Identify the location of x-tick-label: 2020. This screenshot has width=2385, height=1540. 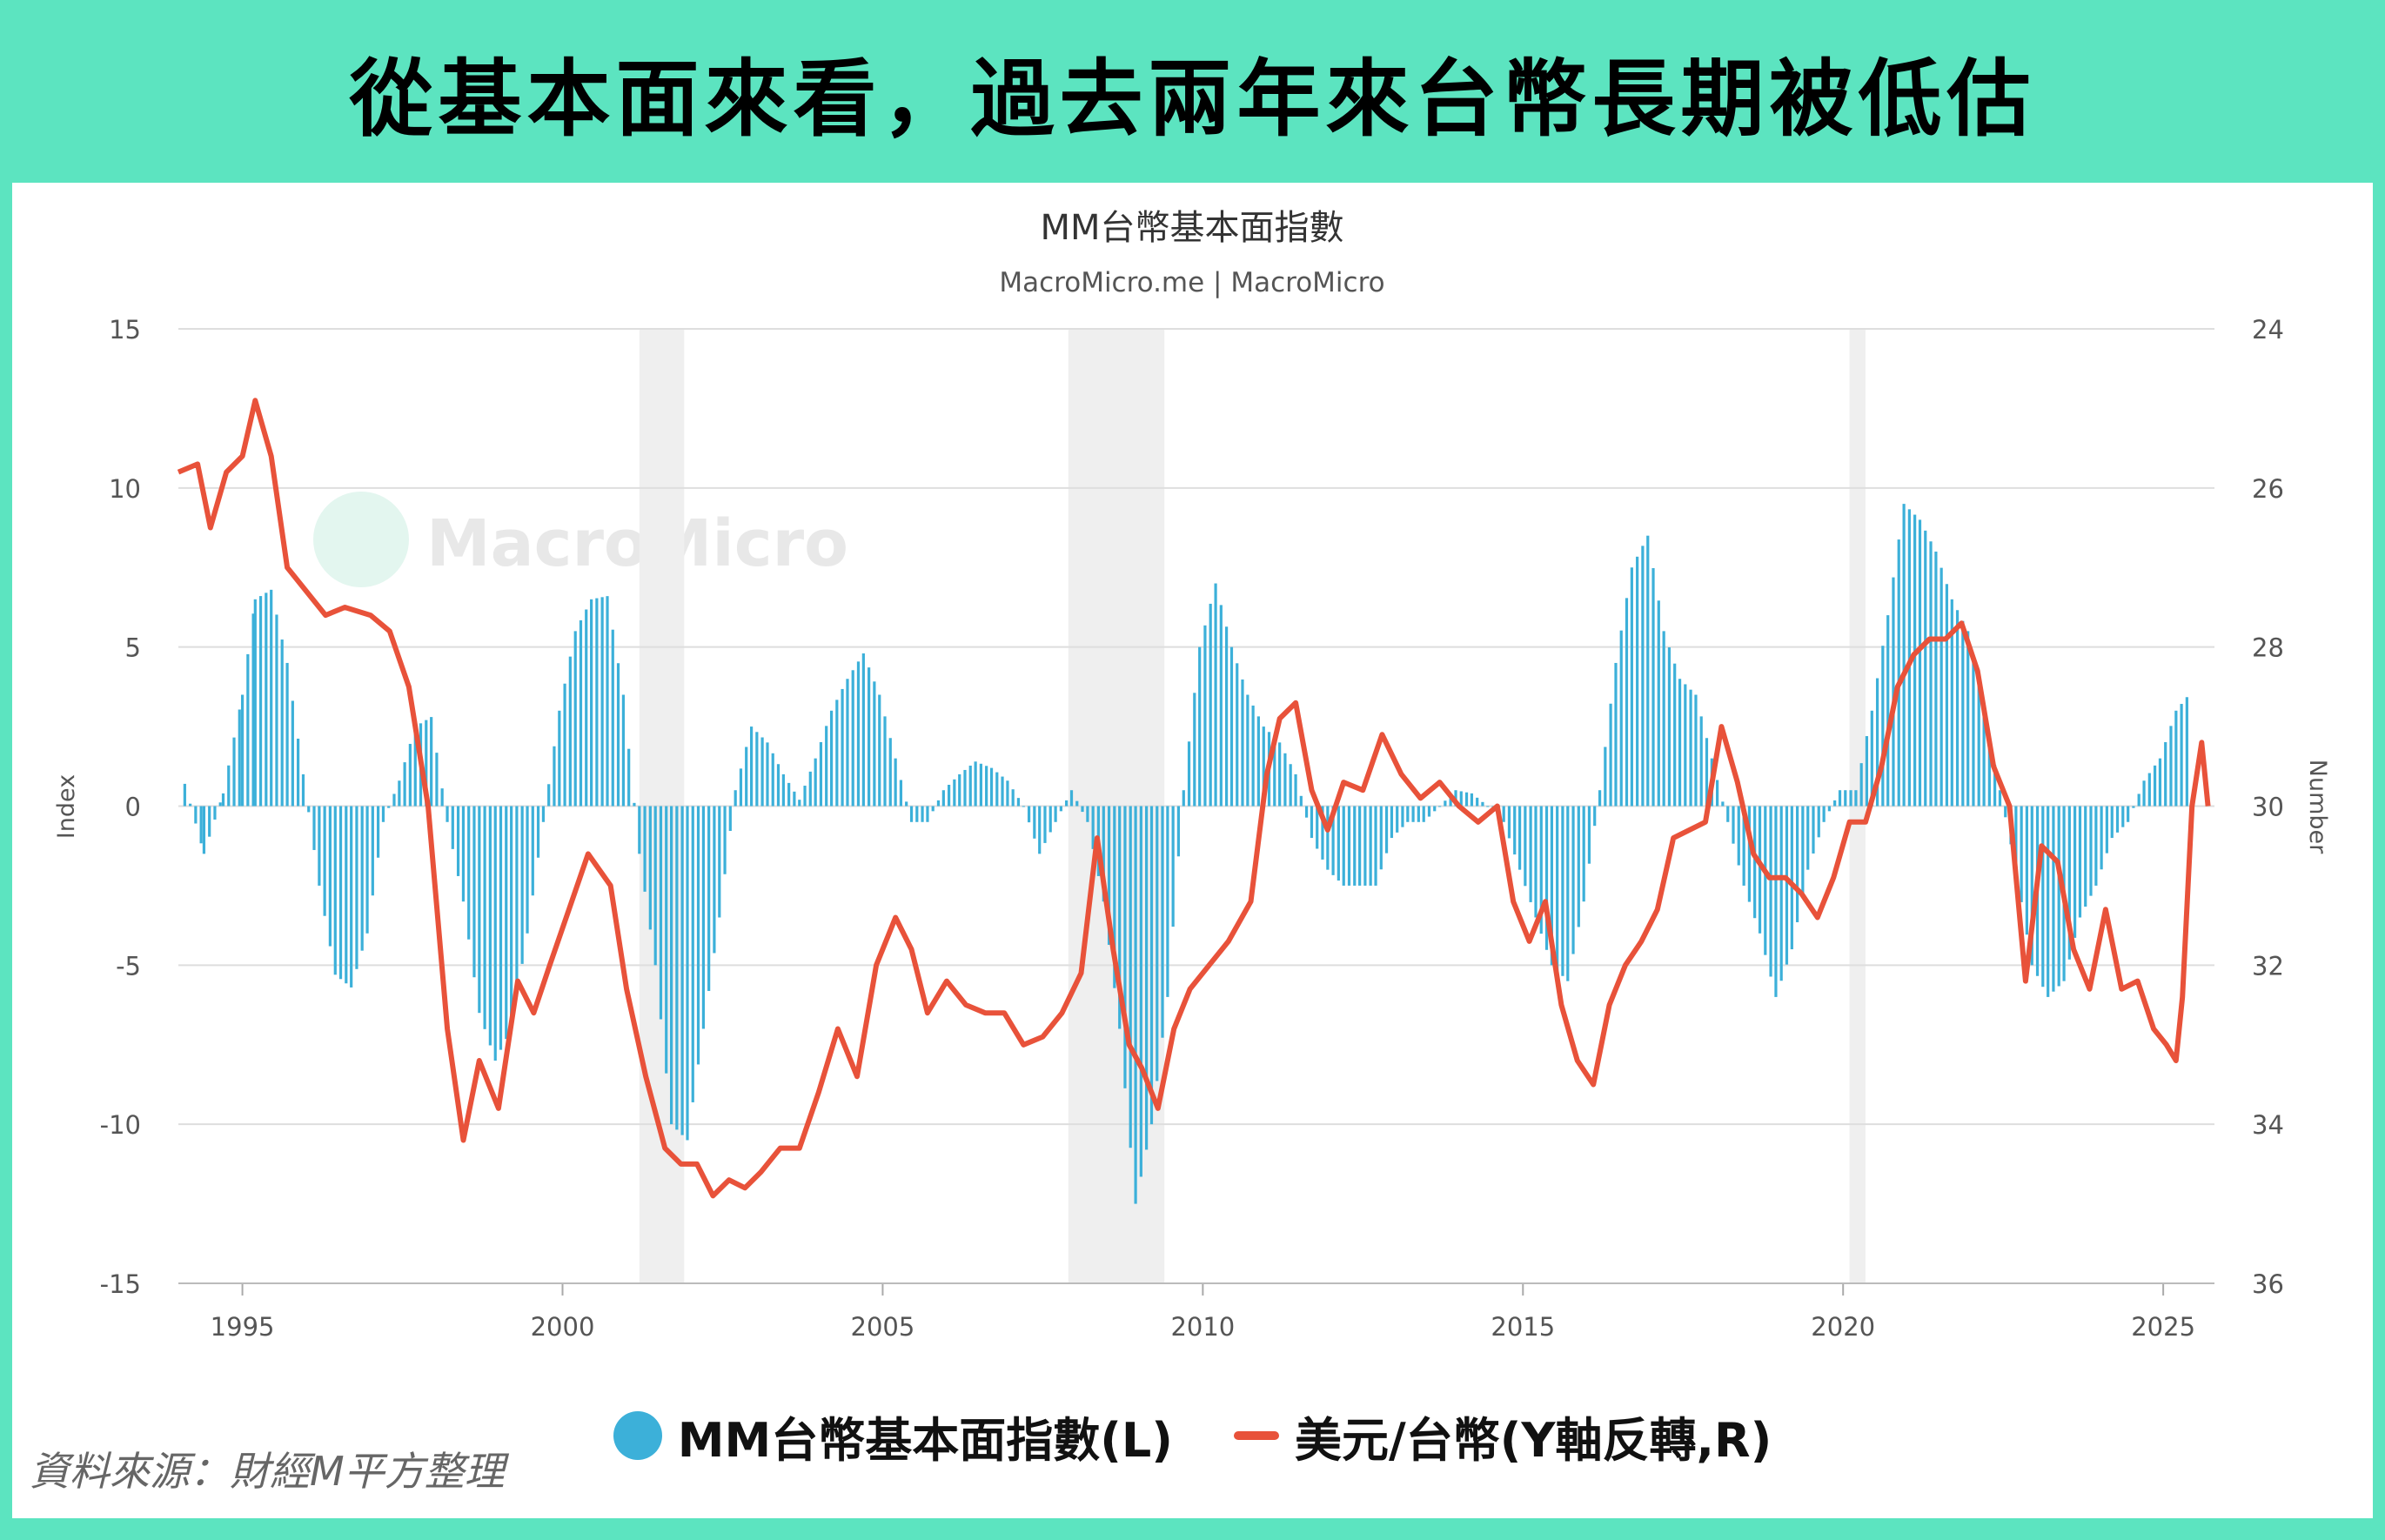
(1843, 1327).